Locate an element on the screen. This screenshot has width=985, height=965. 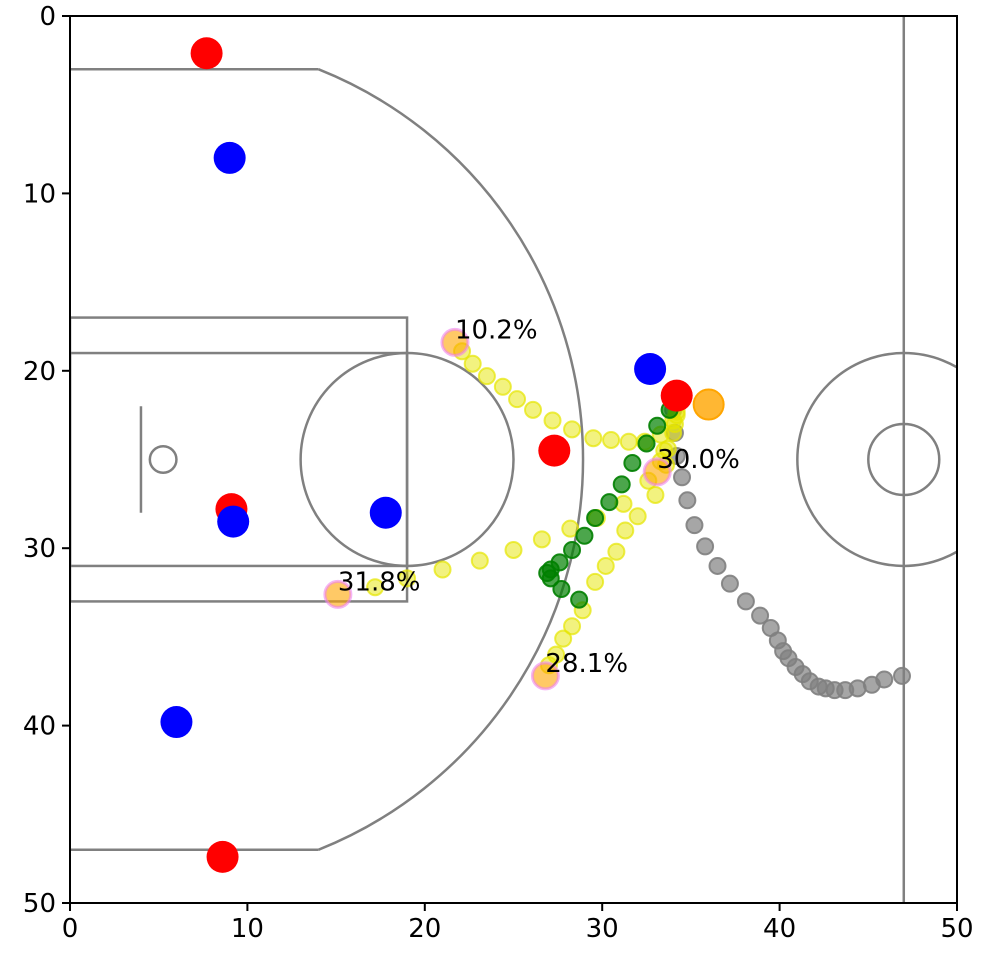
paint-inner is located at coordinates (239, 459).